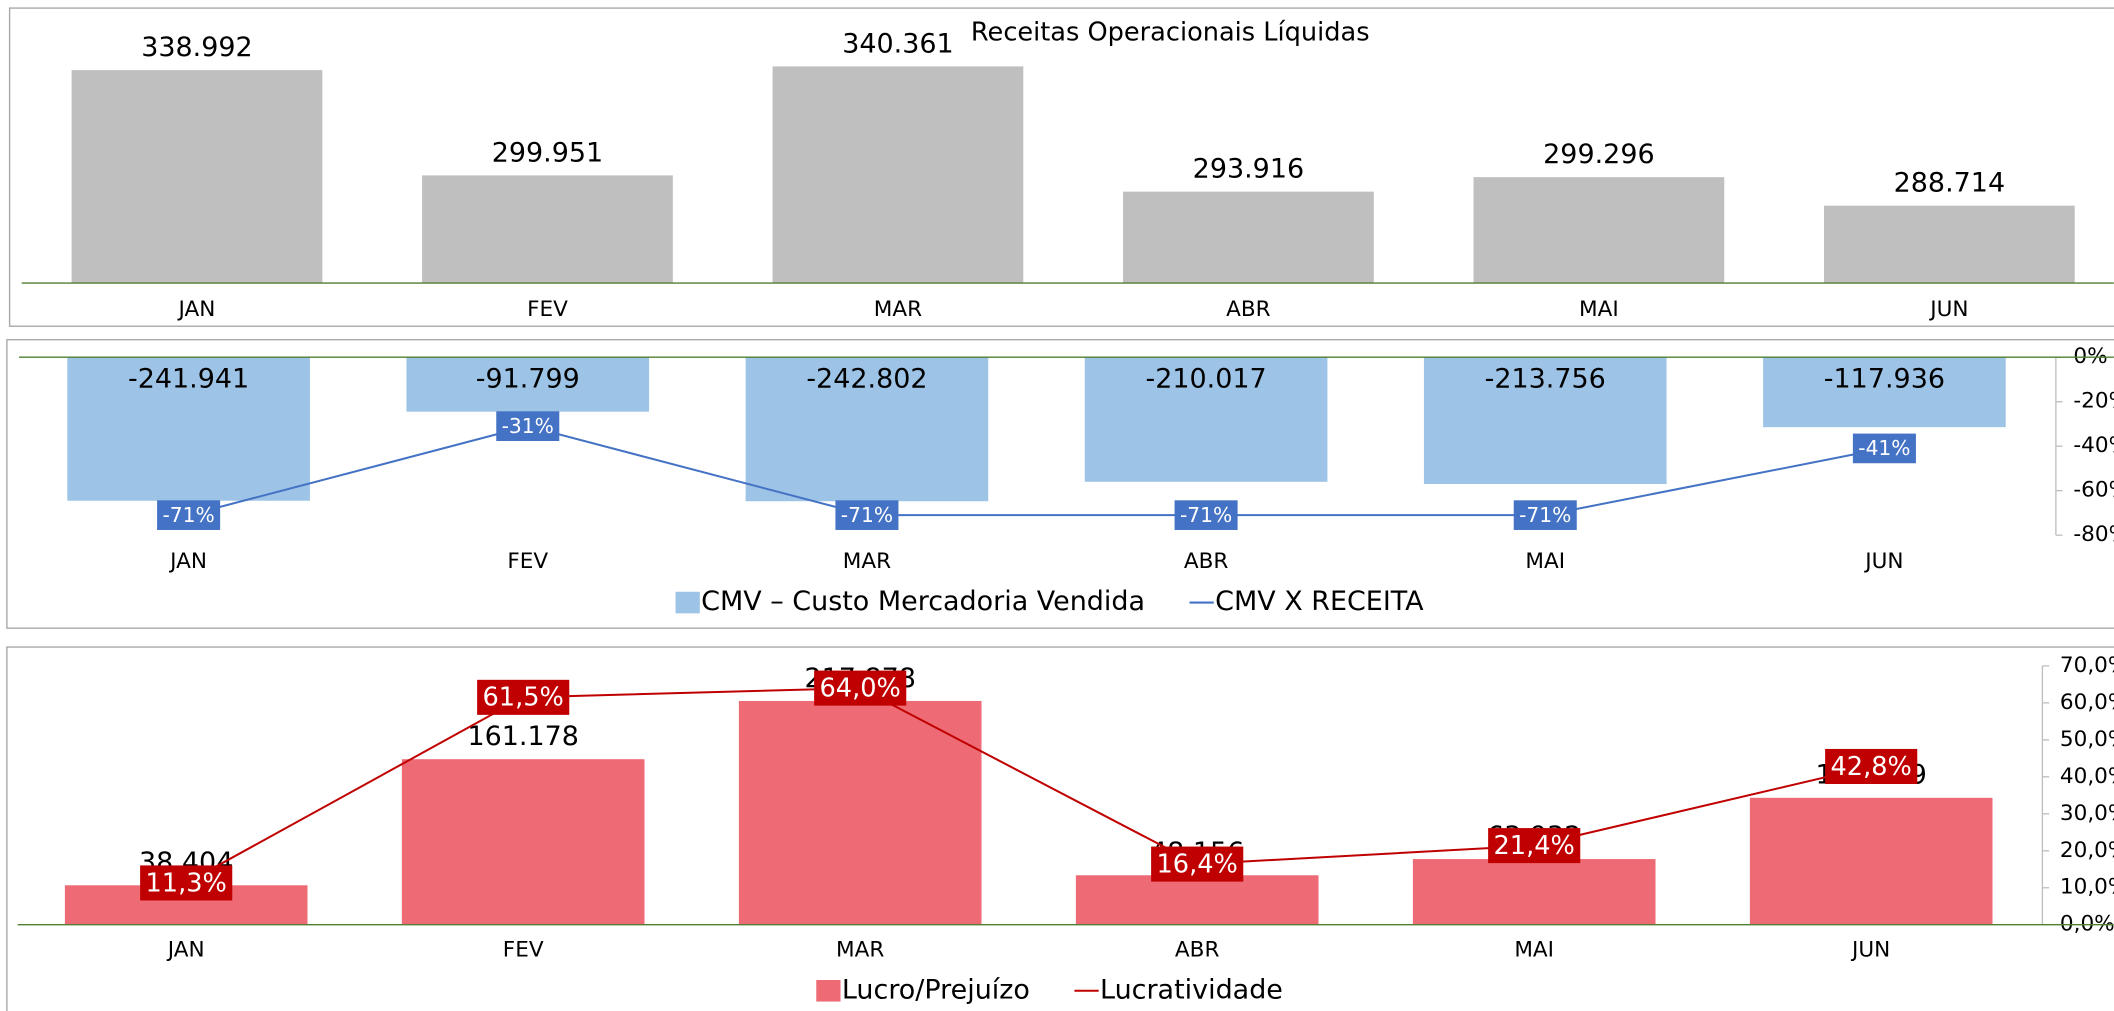 The width and height of the screenshot is (2114, 1011). What do you see at coordinates (2087, 739) in the screenshot?
I see `y2-tick-label: 50,0%` at bounding box center [2087, 739].